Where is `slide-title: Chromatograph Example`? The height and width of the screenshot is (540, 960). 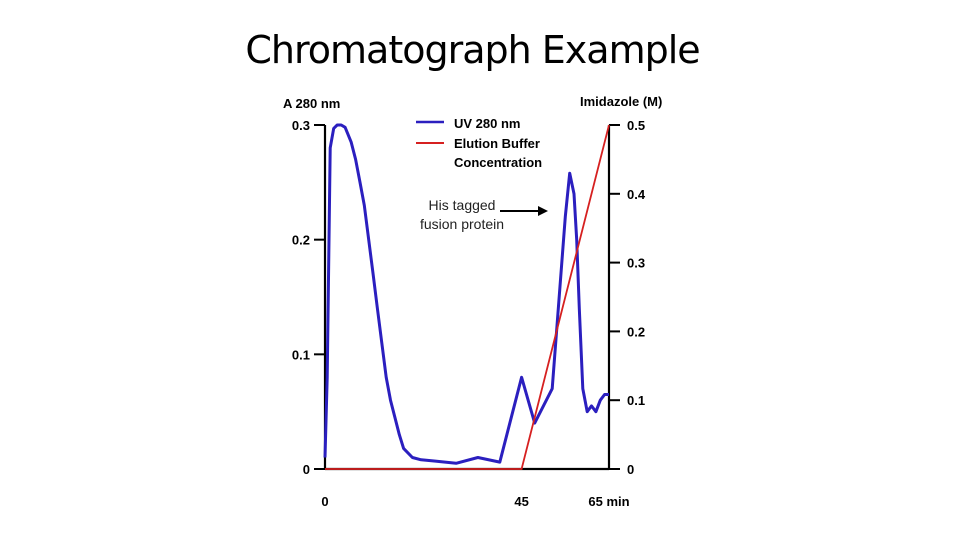
slide-title: Chromatograph Example is located at coordinates (472, 50).